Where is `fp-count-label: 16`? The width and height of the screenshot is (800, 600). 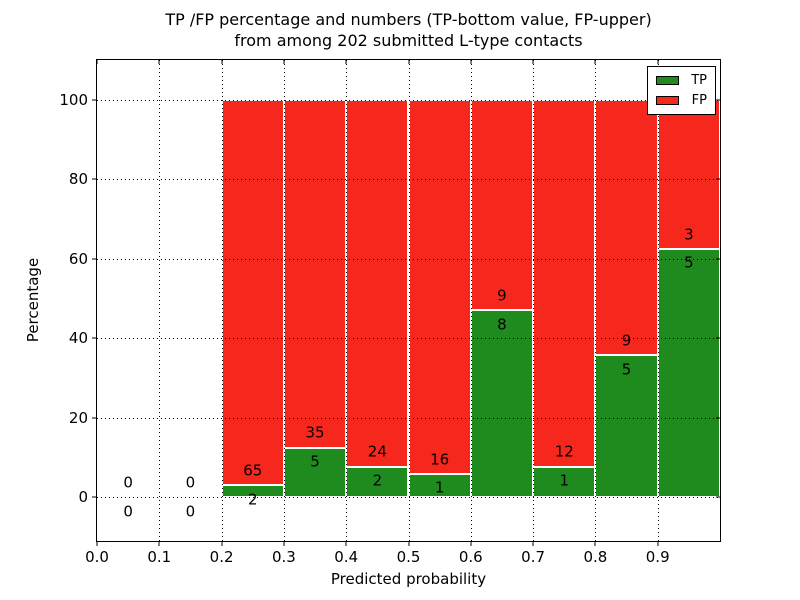 fp-count-label: 16 is located at coordinates (440, 459).